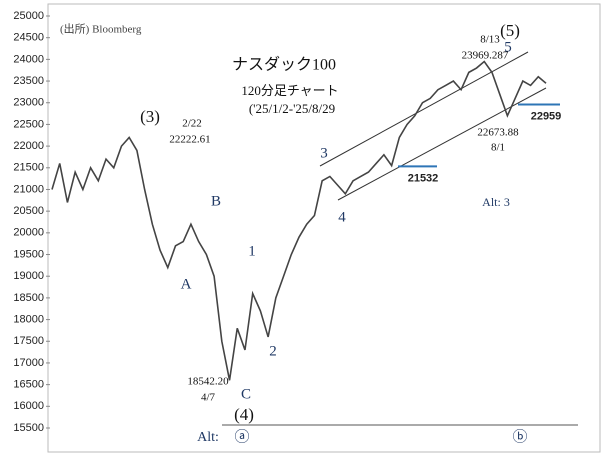 Image resolution: width=604 pixels, height=458 pixels. I want to click on y-tick-label: 16500, so click(28, 385).